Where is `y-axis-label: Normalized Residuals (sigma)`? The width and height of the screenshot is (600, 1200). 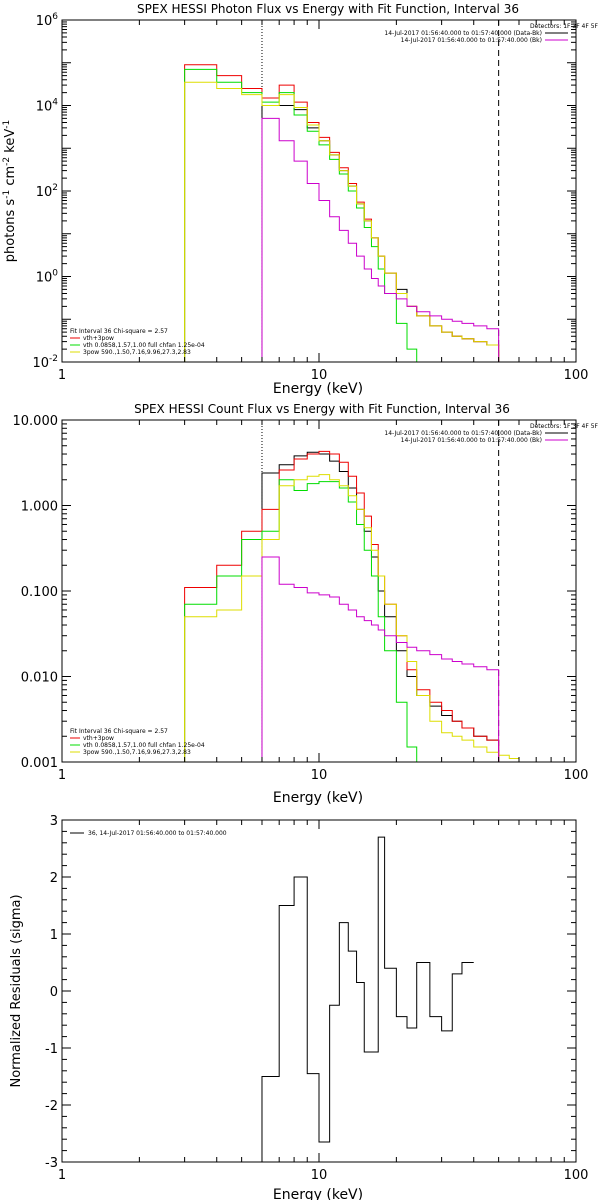 y-axis-label: Normalized Residuals (sigma) is located at coordinates (16, 990).